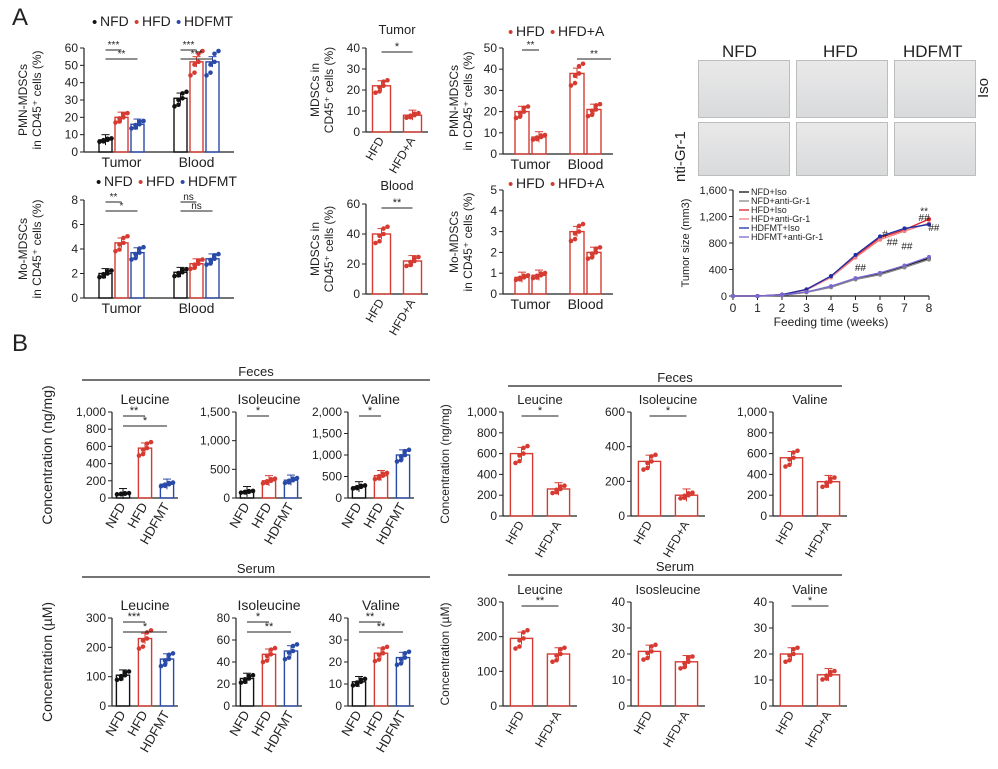  What do you see at coordinates (102, 706) in the screenshot?
I see `serum_leu-ytick-label-0: 0` at bounding box center [102, 706].